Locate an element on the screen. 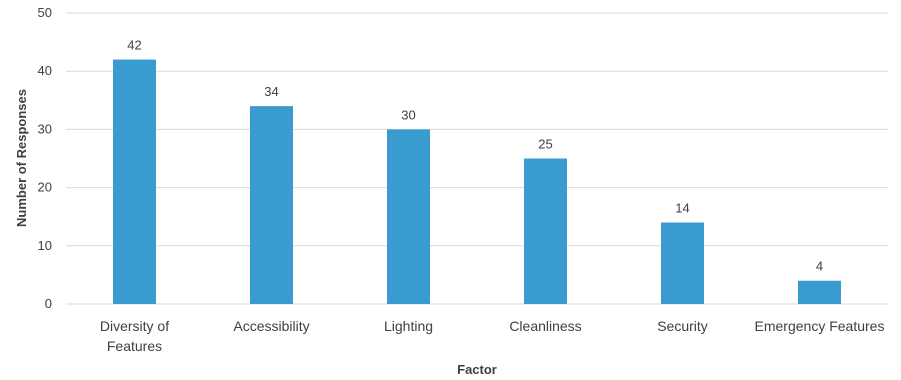 This screenshot has width=901, height=380. x-tick-label-line: Accessibility is located at coordinates (271, 326).